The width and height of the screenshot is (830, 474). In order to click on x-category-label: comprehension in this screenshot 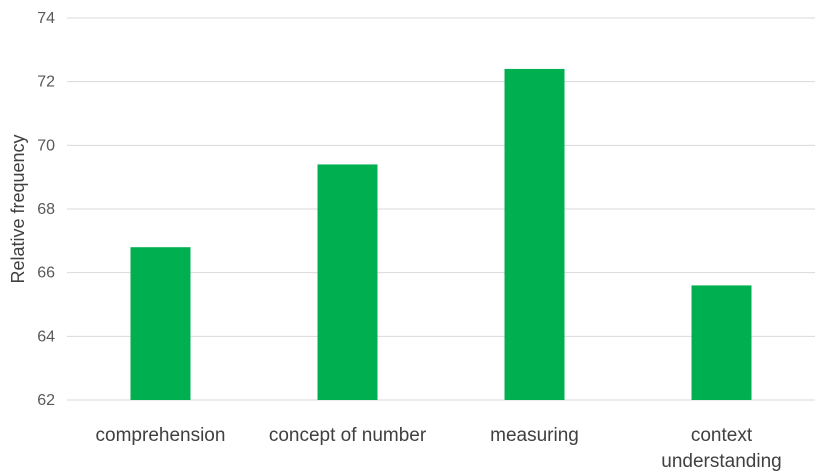, I will do `click(161, 435)`.